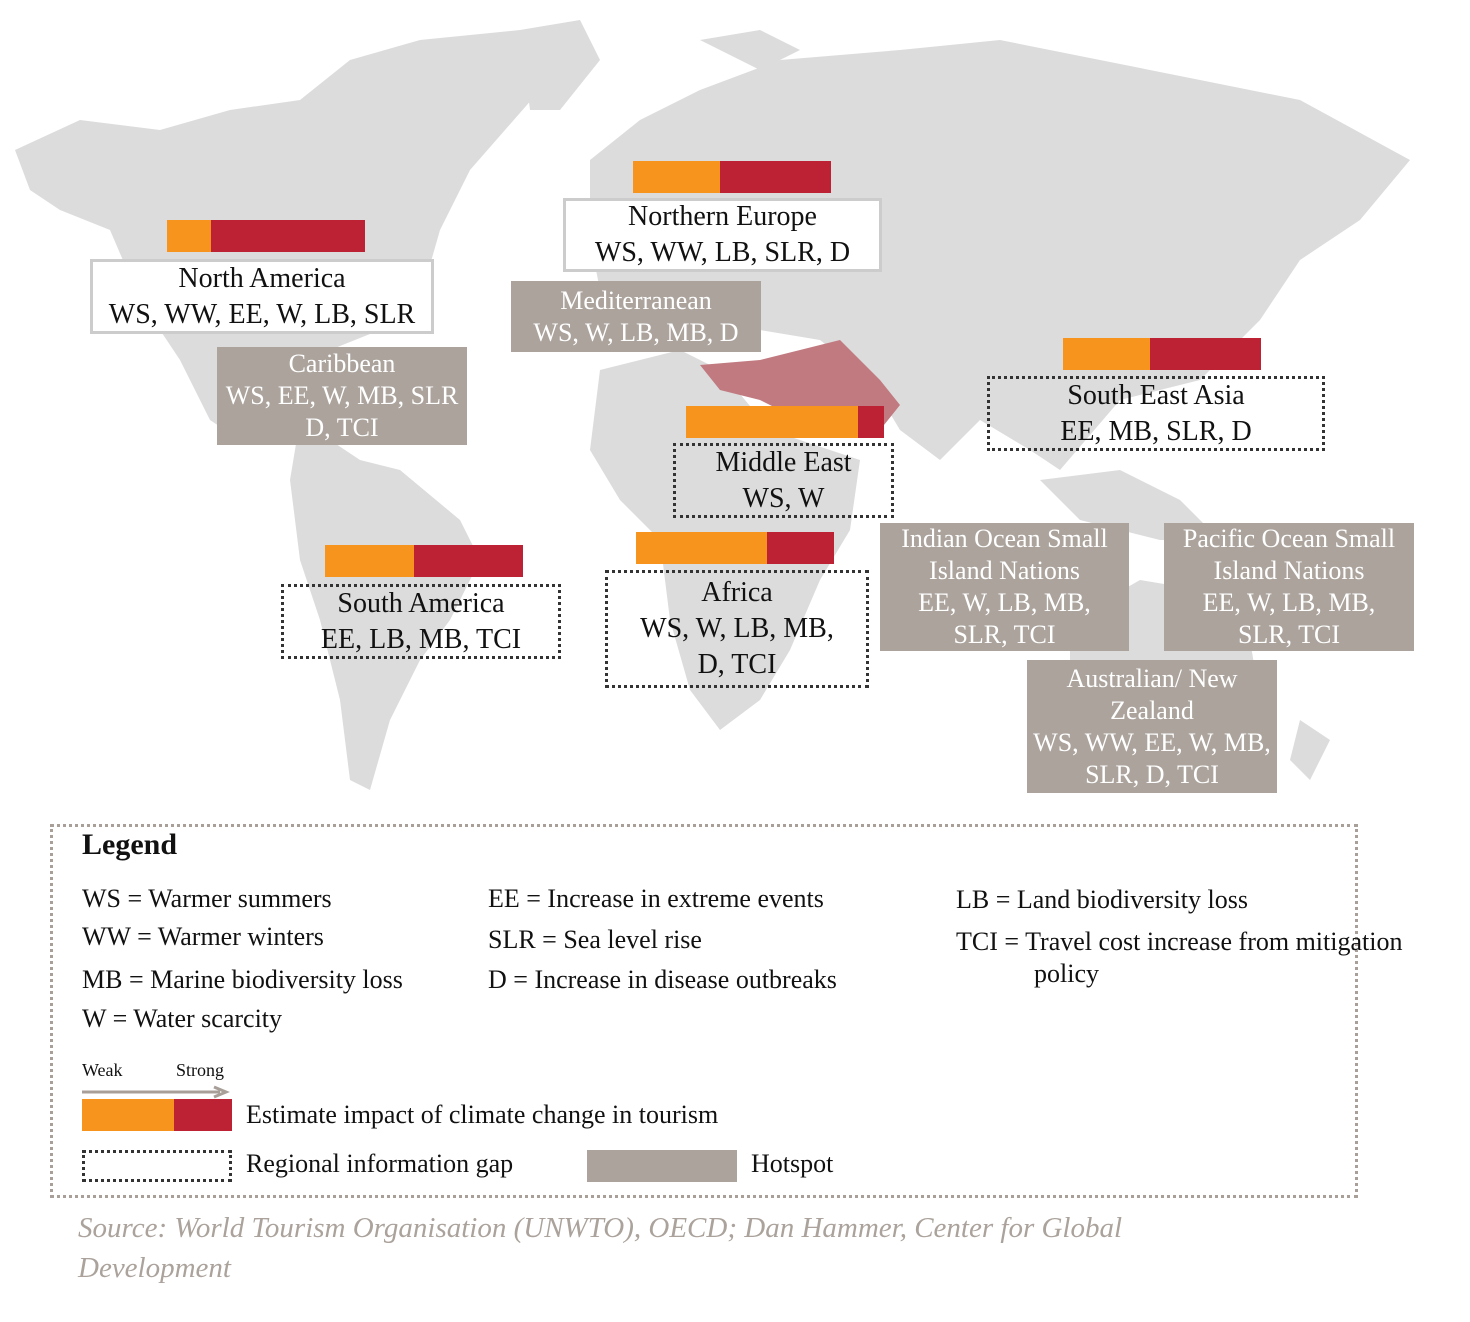  What do you see at coordinates (737, 592) in the screenshot?
I see `region-text: Africa` at bounding box center [737, 592].